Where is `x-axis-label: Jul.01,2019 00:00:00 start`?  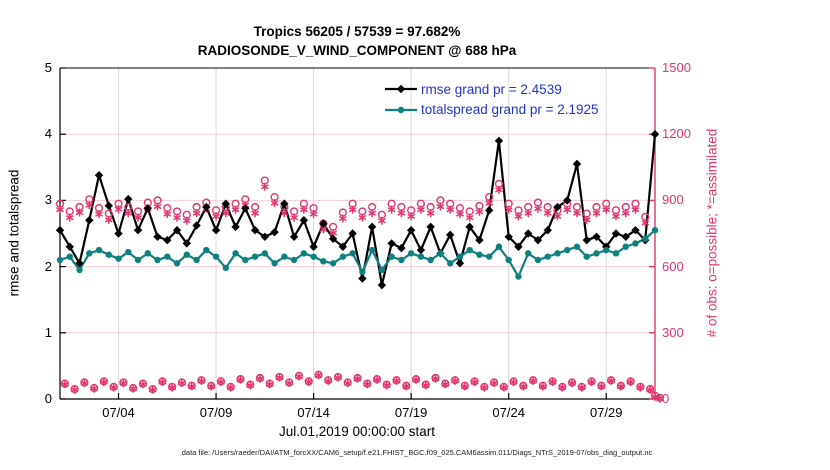
x-axis-label: Jul.01,2019 00:00:00 start is located at coordinates (357, 431).